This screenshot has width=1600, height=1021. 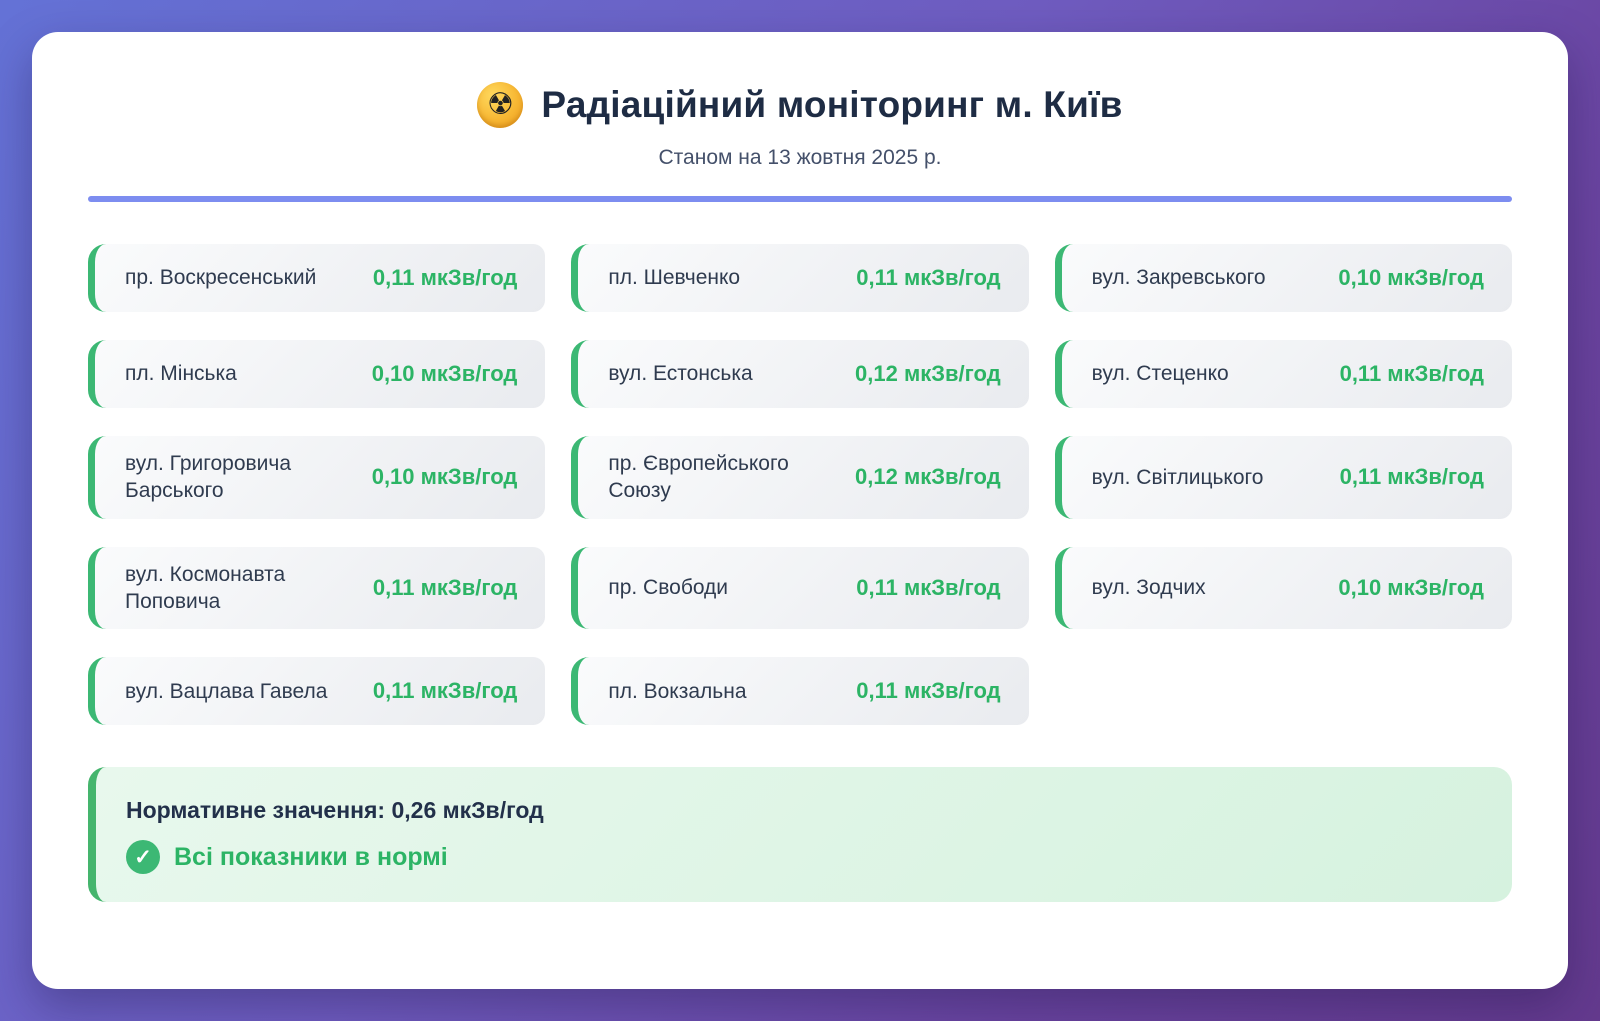 What do you see at coordinates (1177, 477) in the screenshot?
I see `station-name: вул. Світлицького` at bounding box center [1177, 477].